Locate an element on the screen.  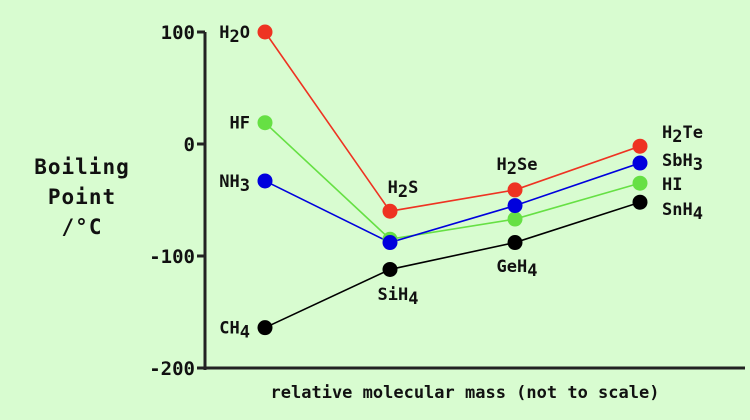
point-label: H2Se is located at coordinates (517, 167).